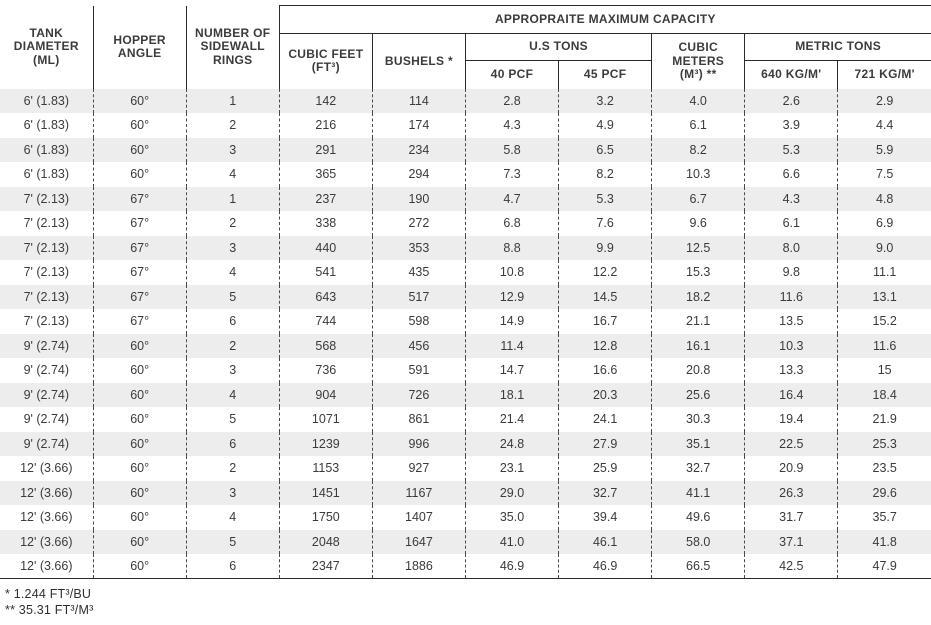 The width and height of the screenshot is (931, 625). What do you see at coordinates (511, 198) in the screenshot?
I see `table-cell: 4.7` at bounding box center [511, 198].